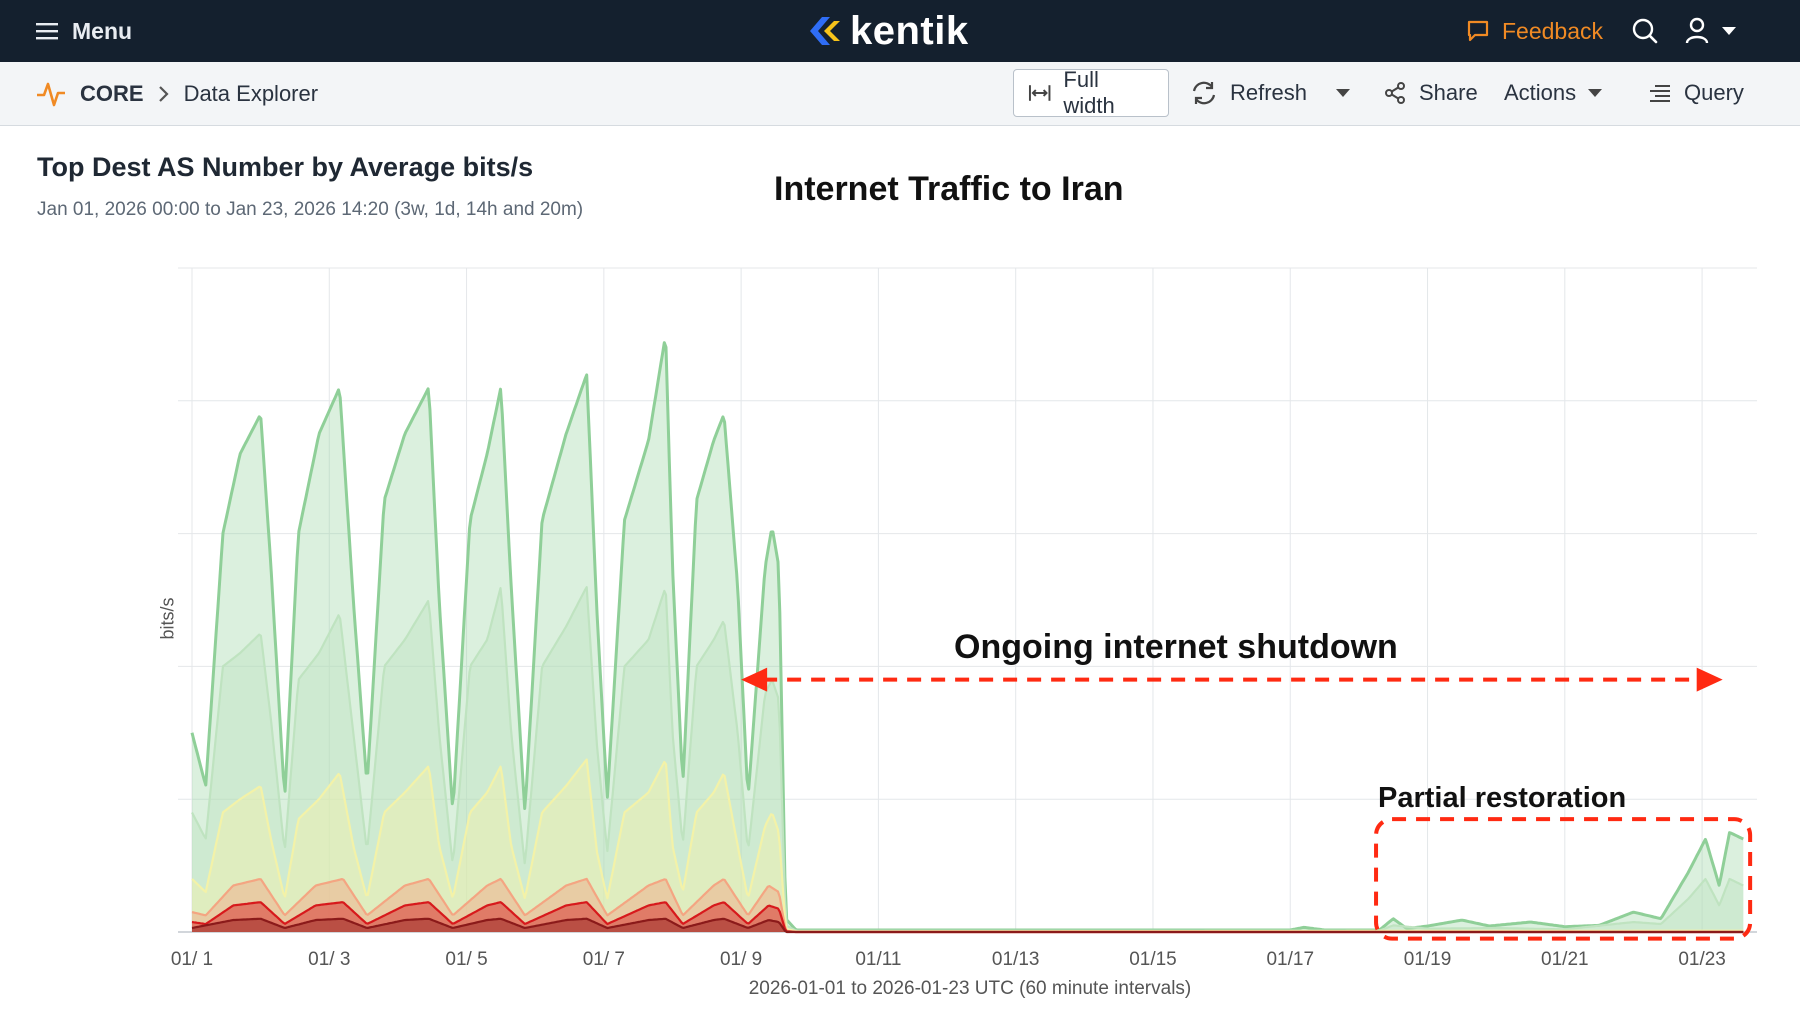  Describe the element at coordinates (1016, 959) in the screenshot. I see `x-tick-label: 01/13` at that location.